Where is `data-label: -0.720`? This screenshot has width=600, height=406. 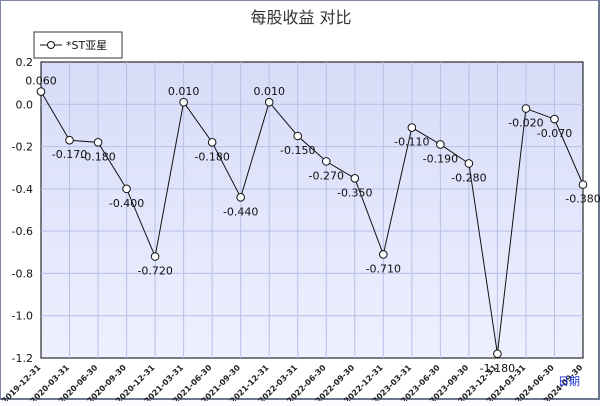 data-label: -0.720 is located at coordinates (154, 271).